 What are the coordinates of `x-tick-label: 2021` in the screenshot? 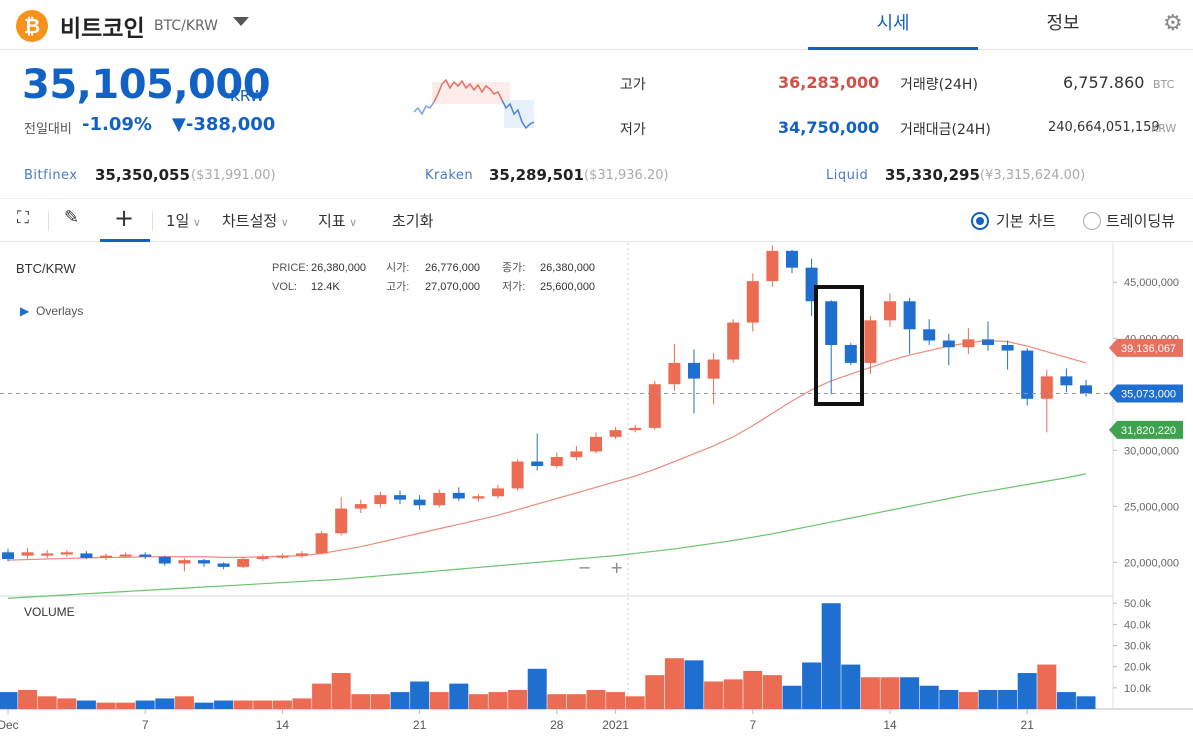 It's located at (615, 725).